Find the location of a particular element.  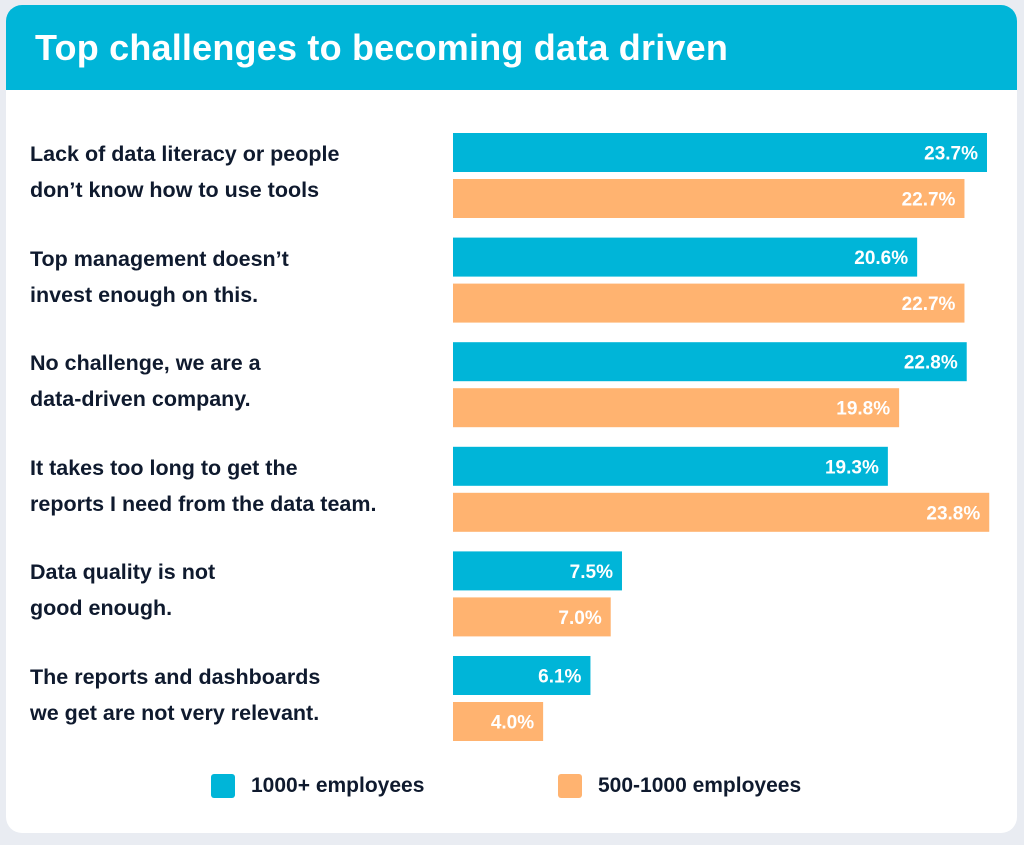

category-label-line: we get are not very relevant. is located at coordinates (175, 713).